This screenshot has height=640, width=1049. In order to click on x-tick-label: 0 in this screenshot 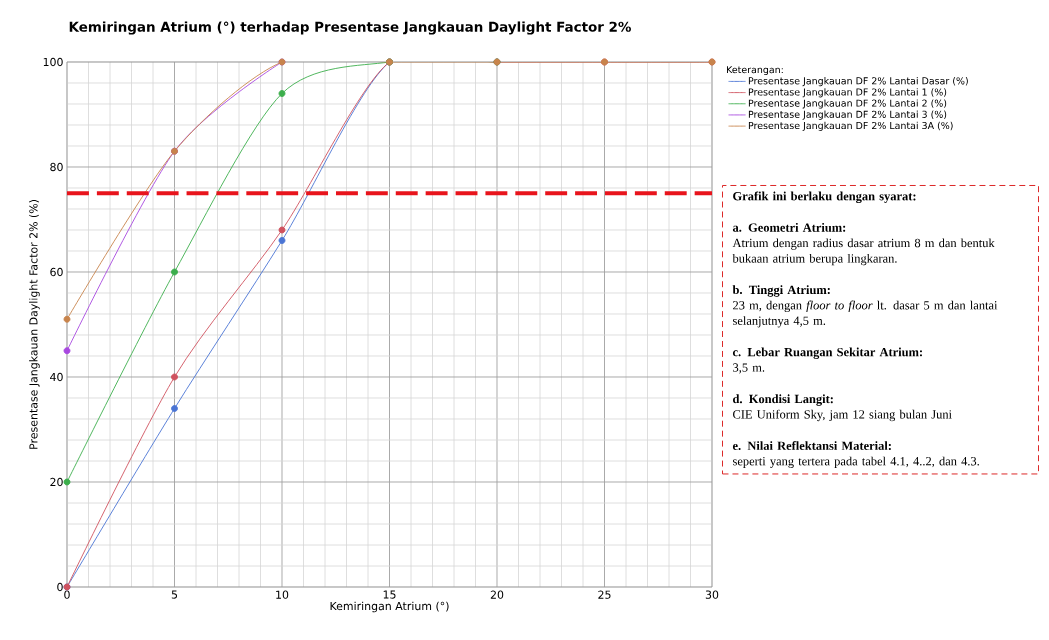, I will do `click(67, 594)`.